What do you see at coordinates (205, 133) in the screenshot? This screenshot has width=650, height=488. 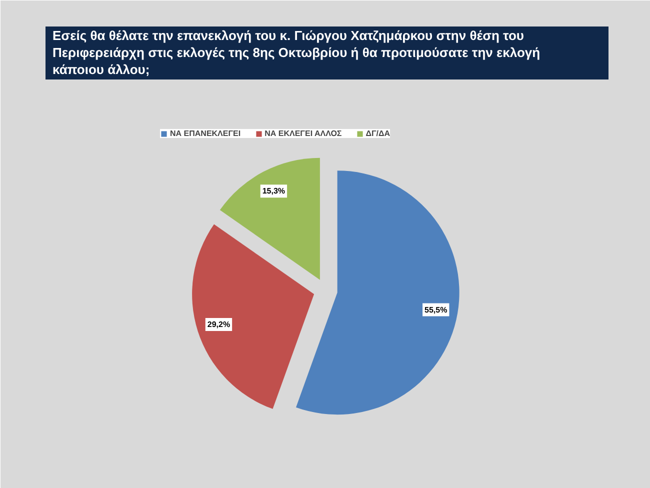 I see `legend-label: ΝΑ ΕΠΑΝΕΚΛΕΓΕΙ` at bounding box center [205, 133].